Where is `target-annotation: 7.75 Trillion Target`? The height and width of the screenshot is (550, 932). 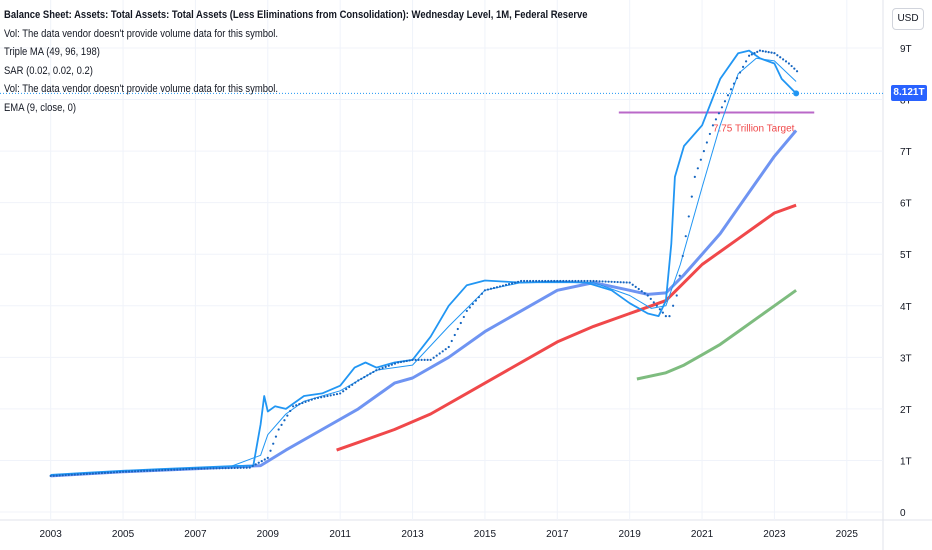
target-annotation: 7.75 Trillion Target is located at coordinates (716, 122).